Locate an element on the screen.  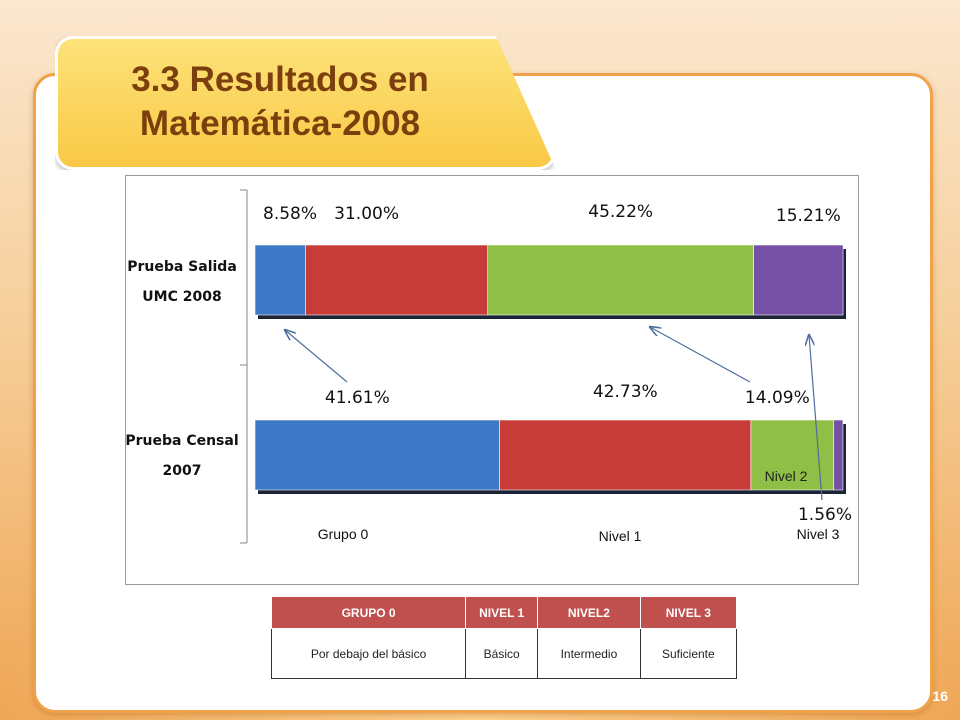
category-label-prueba-salida-umc-2008: Prueba Salida is located at coordinates (182, 267).